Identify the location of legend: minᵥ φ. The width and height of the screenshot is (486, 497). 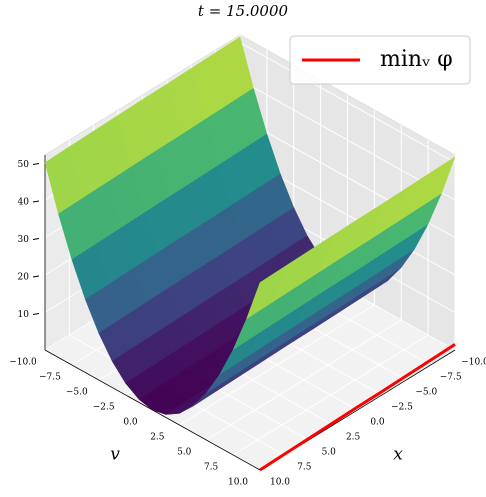
(380, 60).